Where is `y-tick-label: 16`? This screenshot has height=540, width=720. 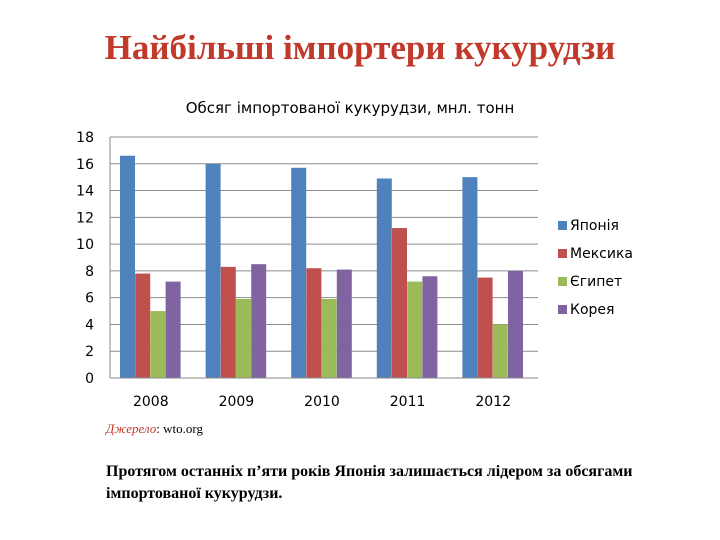 y-tick-label: 16 is located at coordinates (85, 165).